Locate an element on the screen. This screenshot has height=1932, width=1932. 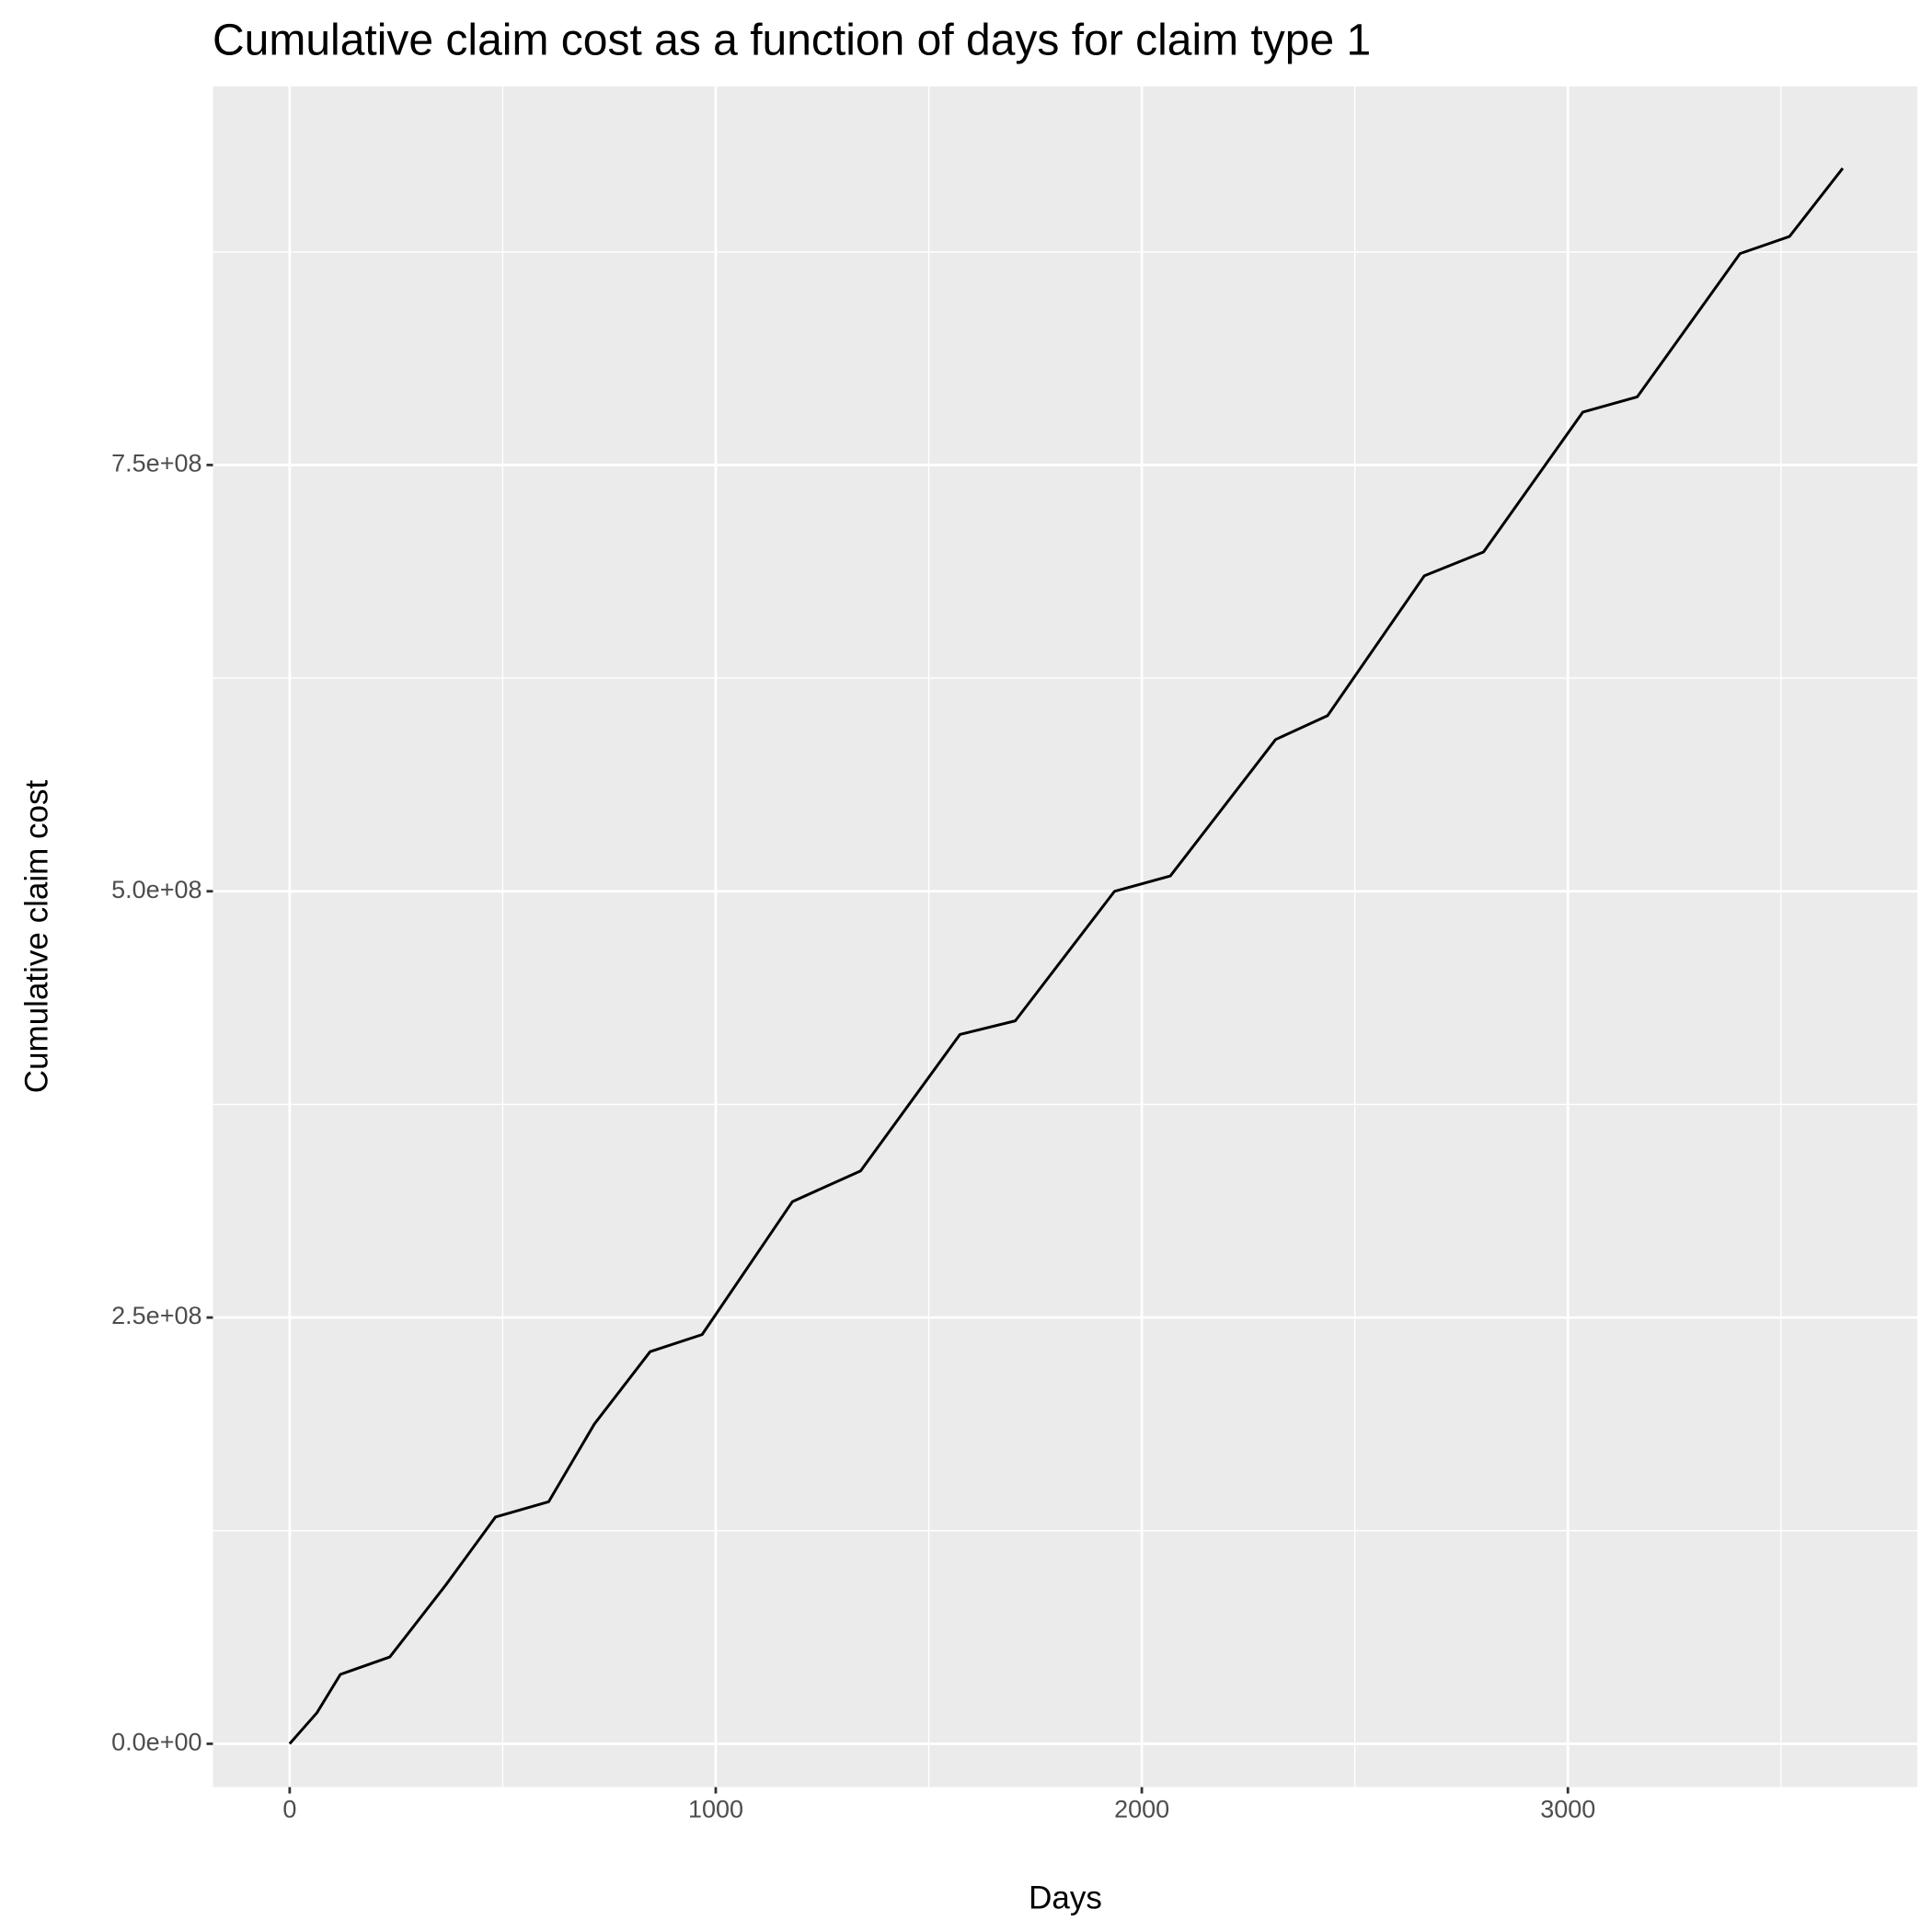
y-tick-label: 7.5e+08 is located at coordinates (156, 463).